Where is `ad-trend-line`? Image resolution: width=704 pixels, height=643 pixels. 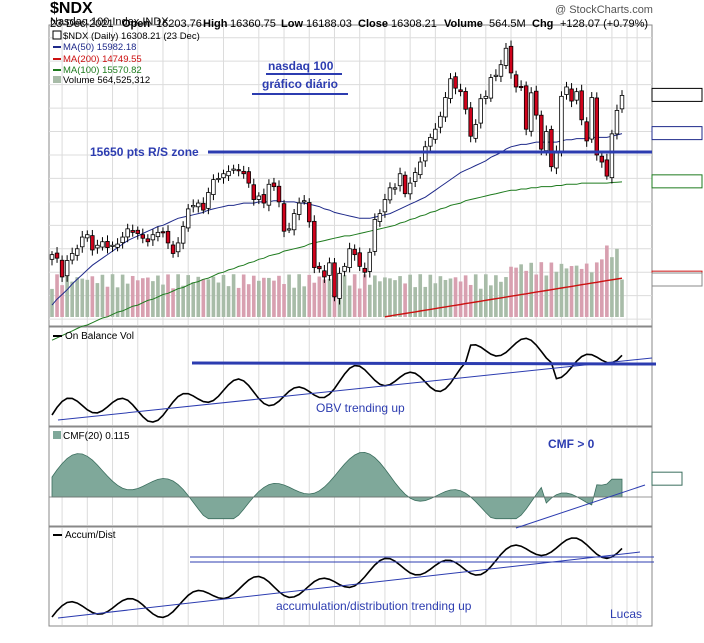
ad-trend-line is located at coordinates (349, 585).